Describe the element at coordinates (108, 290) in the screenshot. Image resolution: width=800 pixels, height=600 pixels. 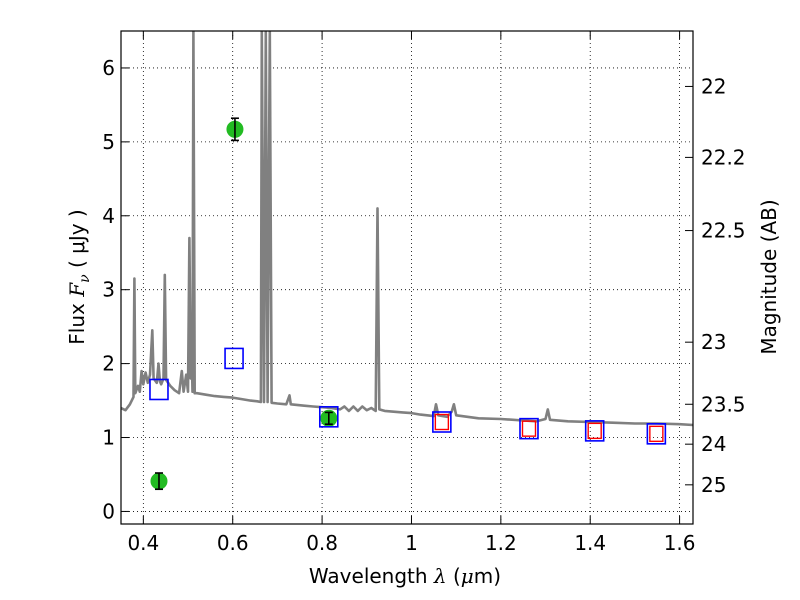
I see `y-tick-label: 3` at that location.